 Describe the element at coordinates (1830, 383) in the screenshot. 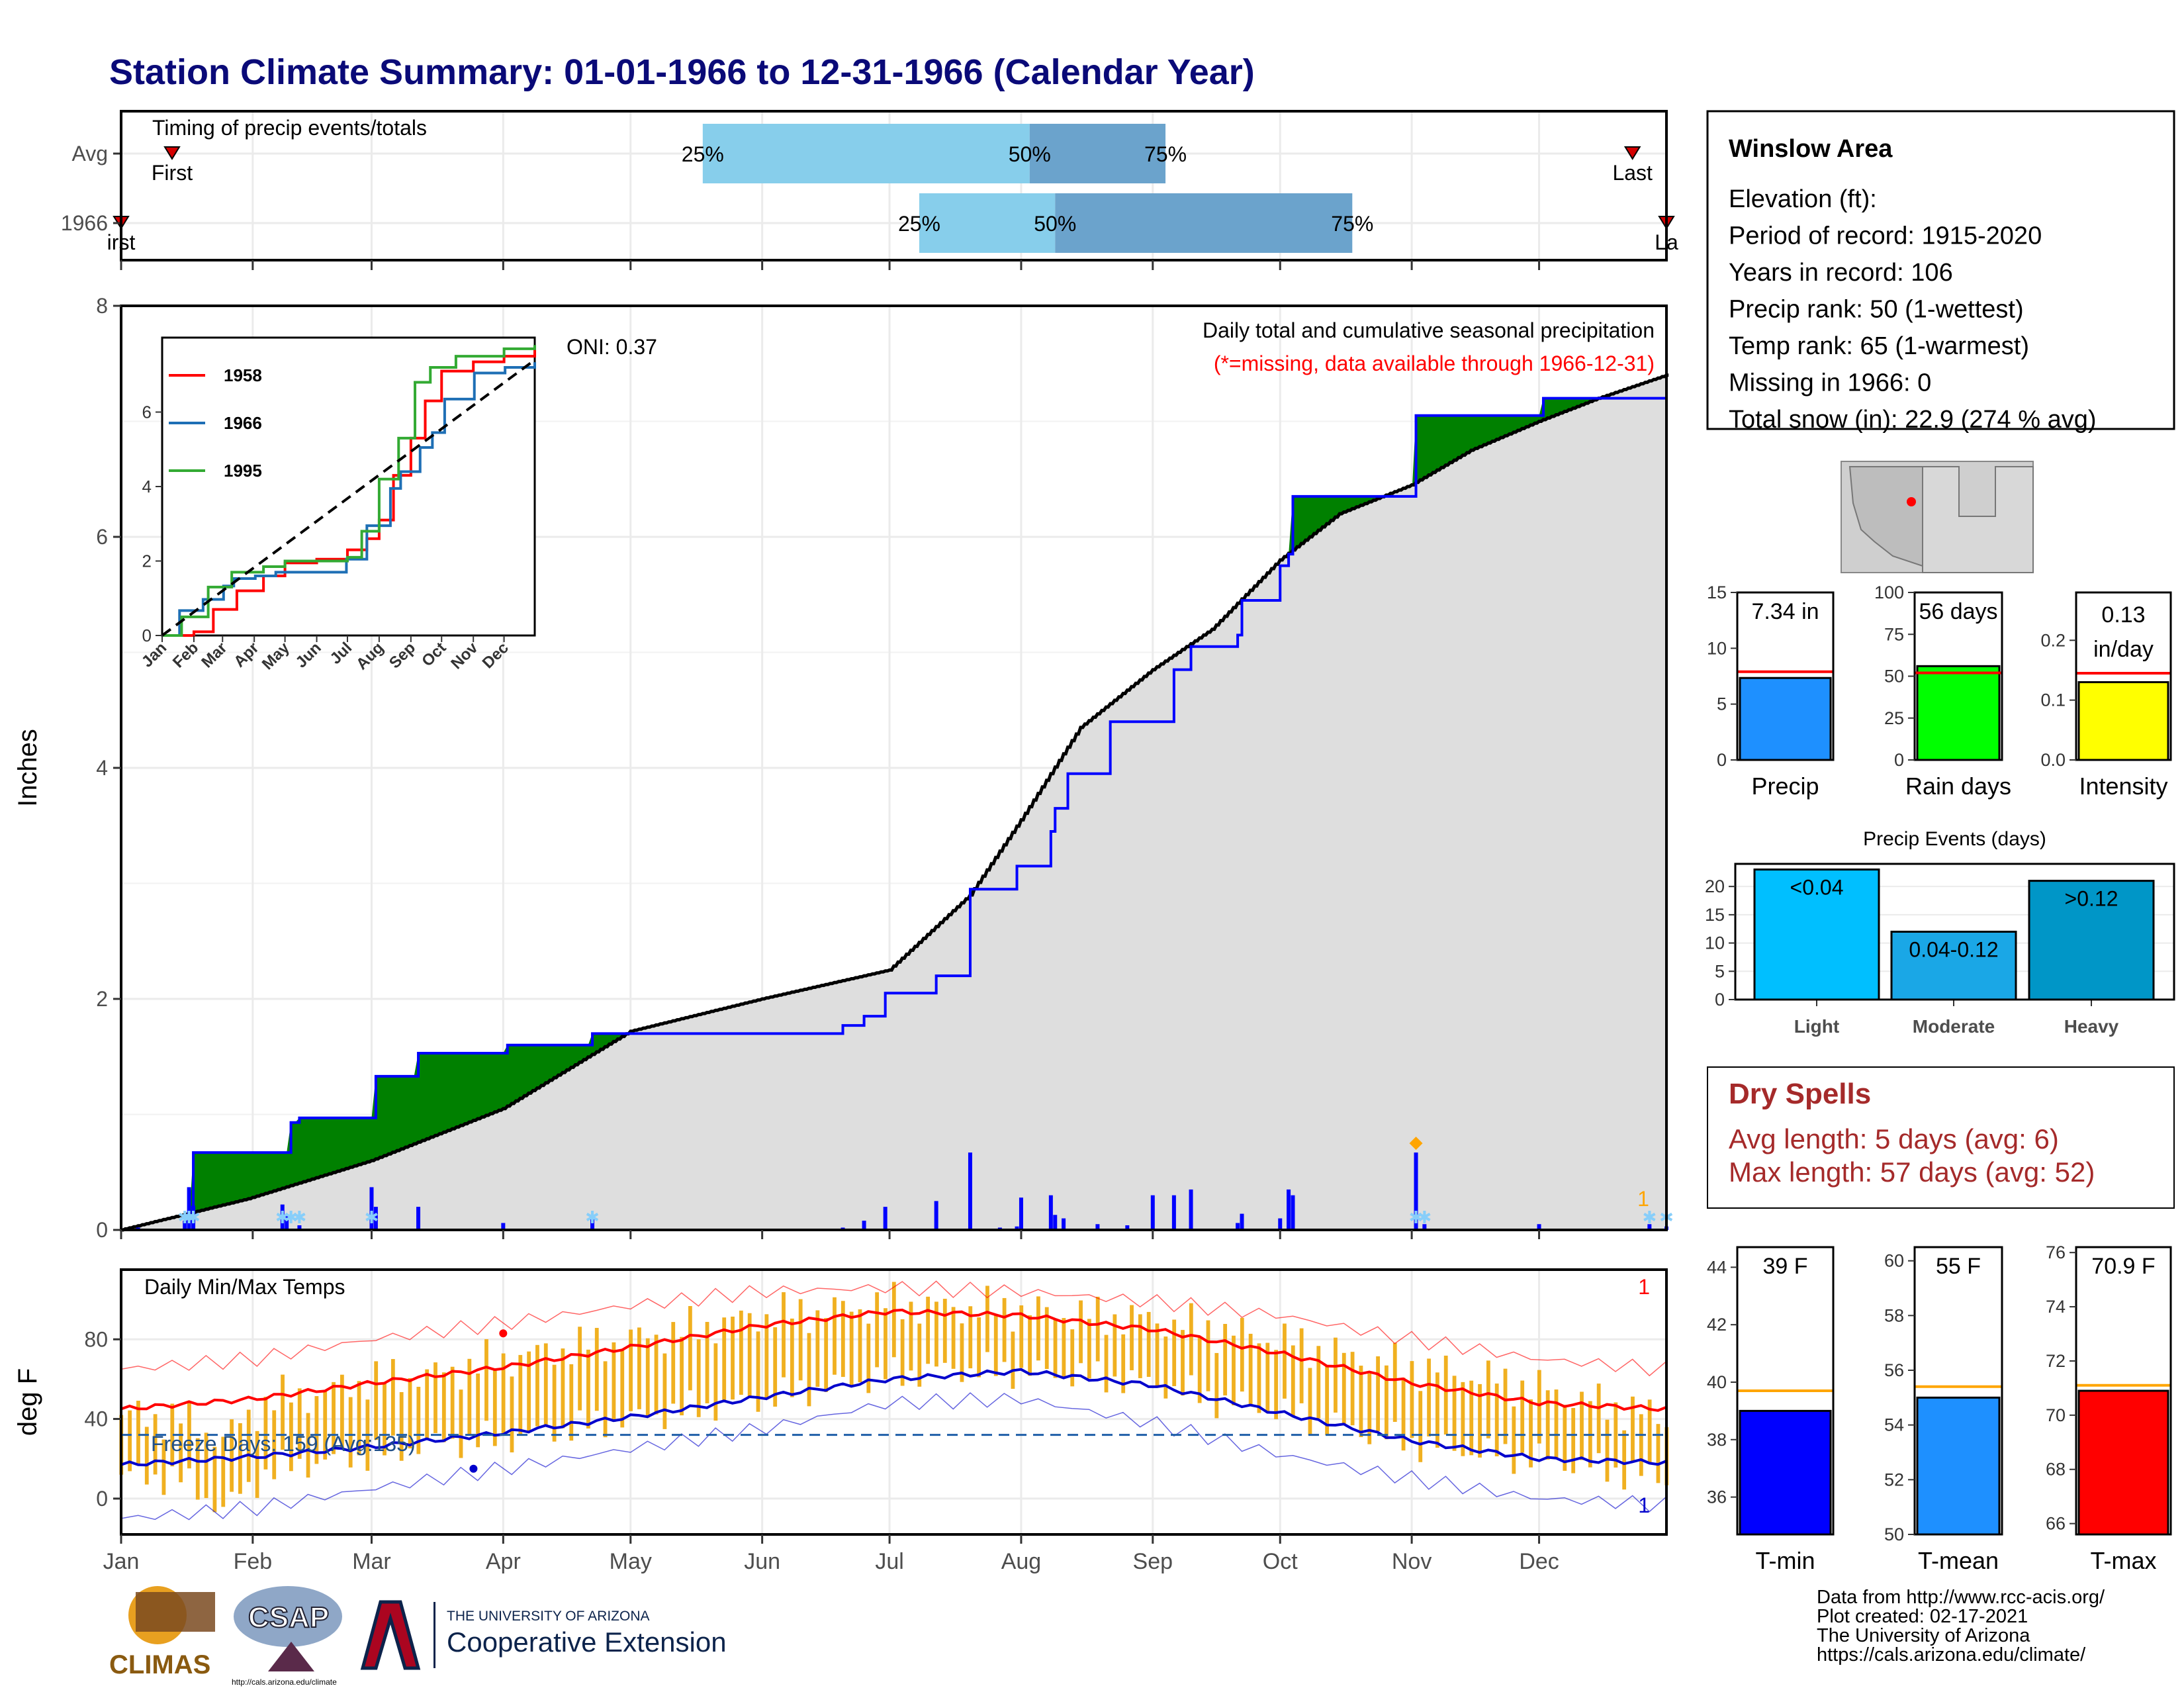

I see `station-info-line: Missing in 1966: 0` at that location.